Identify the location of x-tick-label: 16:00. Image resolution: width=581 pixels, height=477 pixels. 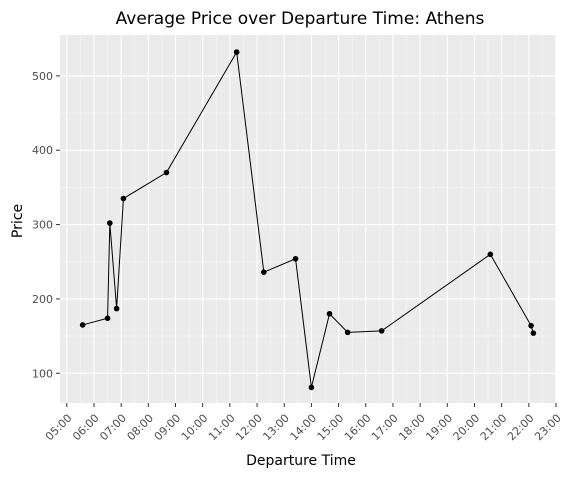
(358, 428).